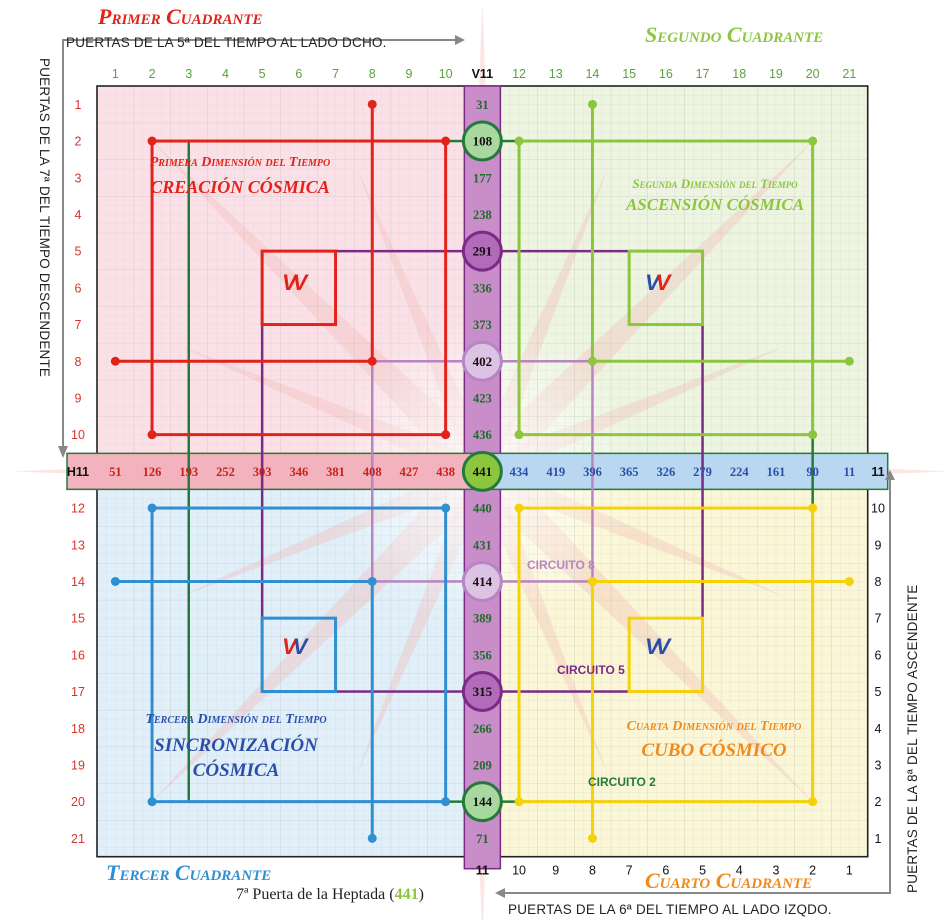 The height and width of the screenshot is (920, 945). What do you see at coordinates (78, 619) in the screenshot?
I see `left-row-number: 15` at bounding box center [78, 619].